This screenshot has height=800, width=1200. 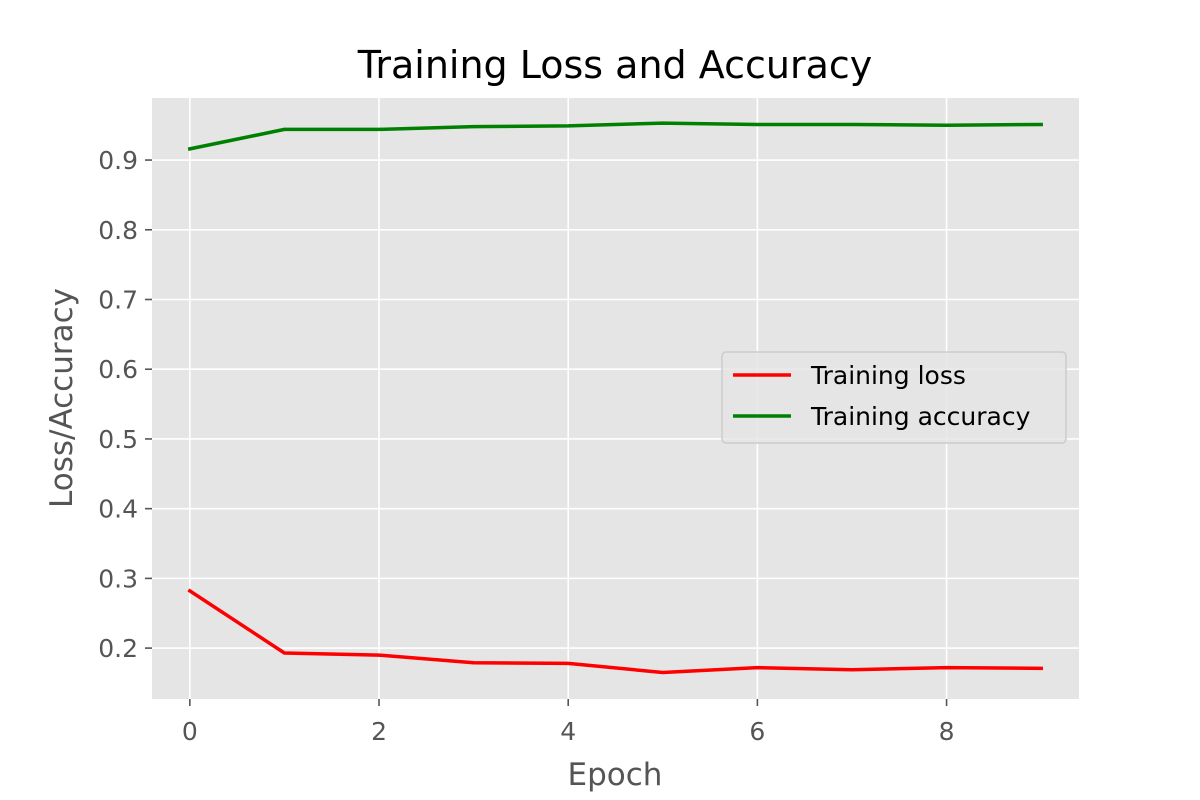 I want to click on x-axis-ticks: 0 2 4 6 8, so click(x=568, y=722).